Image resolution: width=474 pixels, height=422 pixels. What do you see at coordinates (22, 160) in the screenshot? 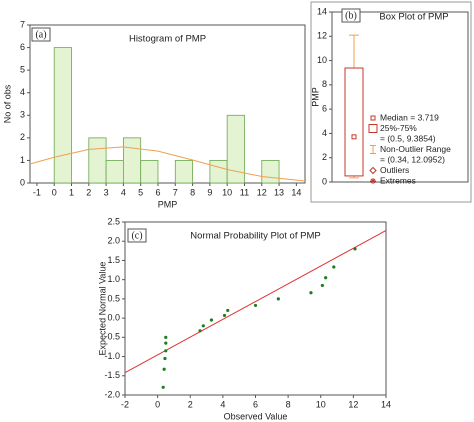
I see `y-tick-label: 1` at bounding box center [22, 160].